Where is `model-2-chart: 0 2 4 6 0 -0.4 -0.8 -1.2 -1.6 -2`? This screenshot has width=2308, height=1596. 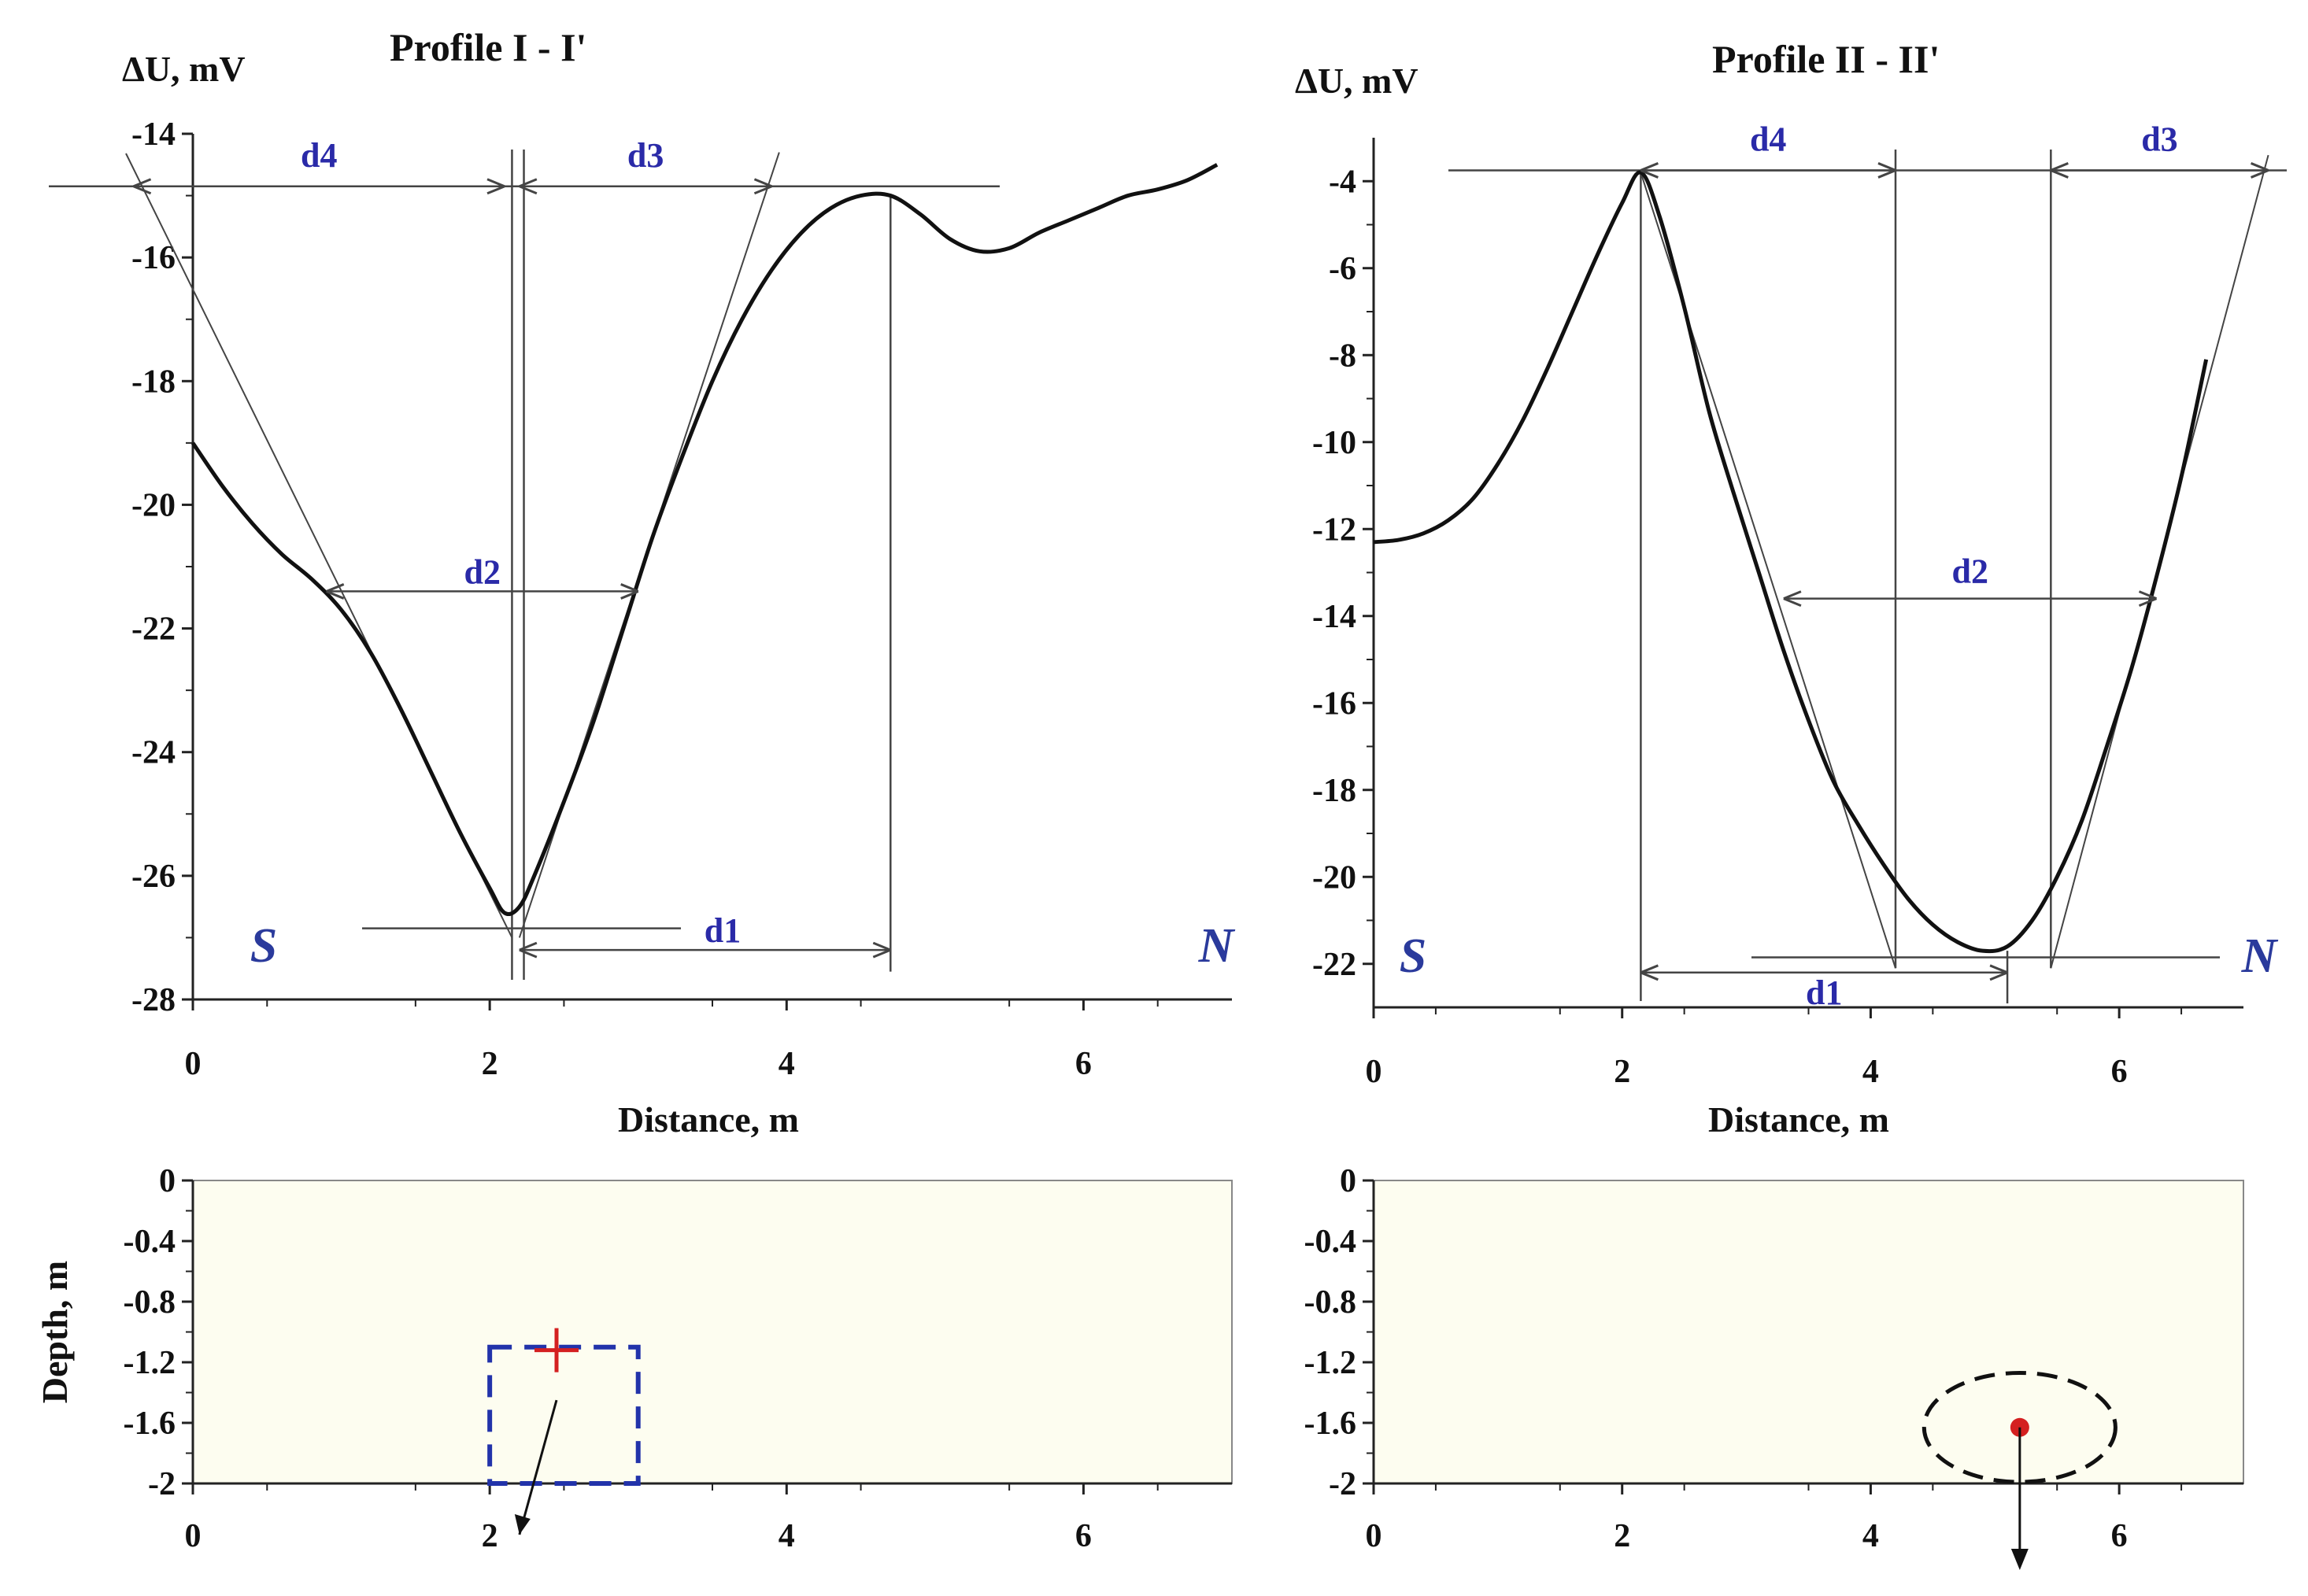 model-2-chart: 0 2 4 6 0 -0.4 -0.8 -1.2 -1.6 -2 is located at coordinates (1774, 1366).